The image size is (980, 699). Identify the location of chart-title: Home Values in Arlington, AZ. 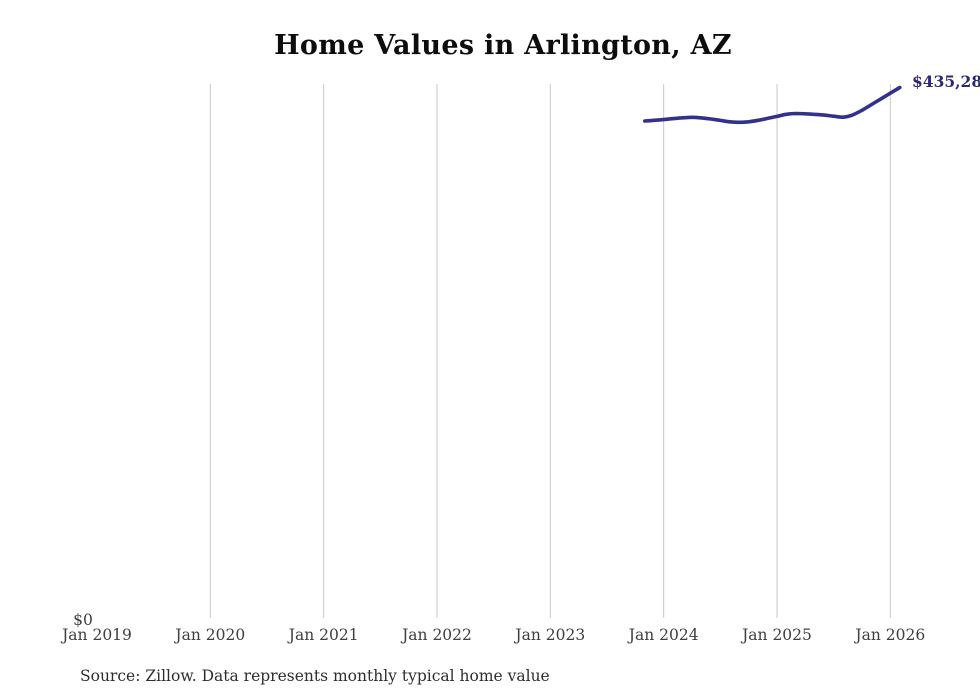
(503, 45).